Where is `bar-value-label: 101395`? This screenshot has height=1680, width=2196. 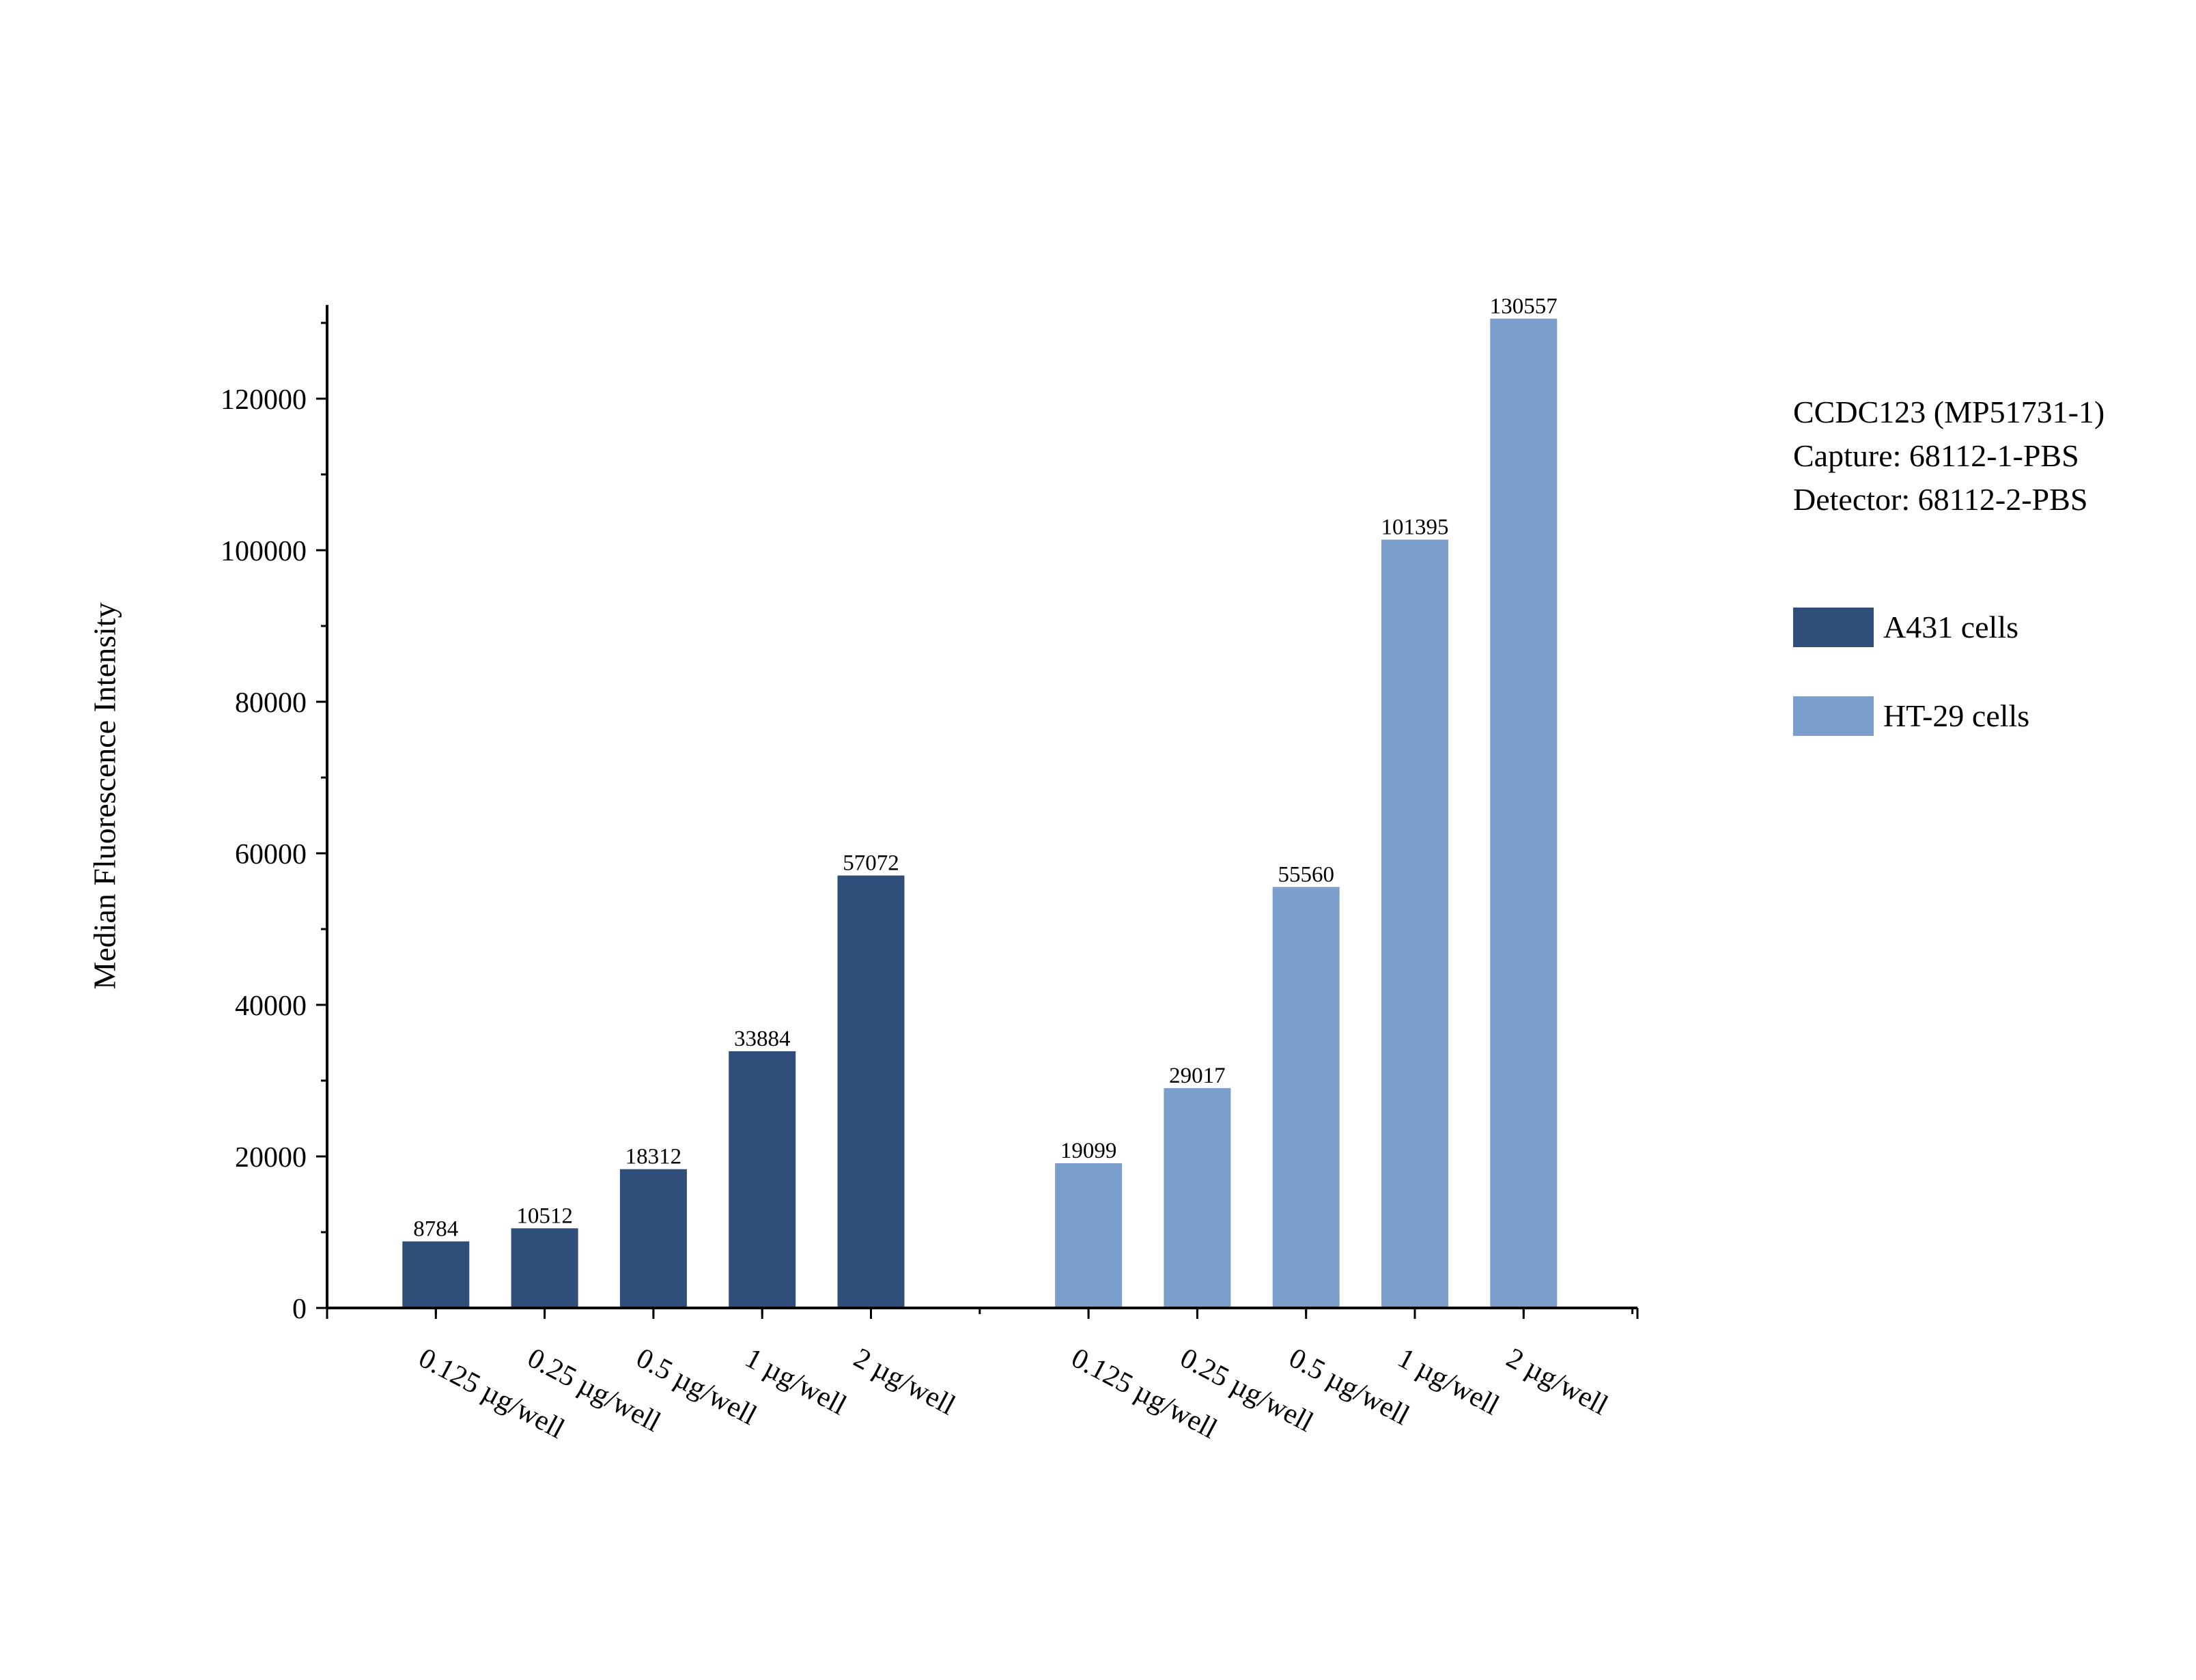
bar-value-label: 101395 is located at coordinates (1415, 527).